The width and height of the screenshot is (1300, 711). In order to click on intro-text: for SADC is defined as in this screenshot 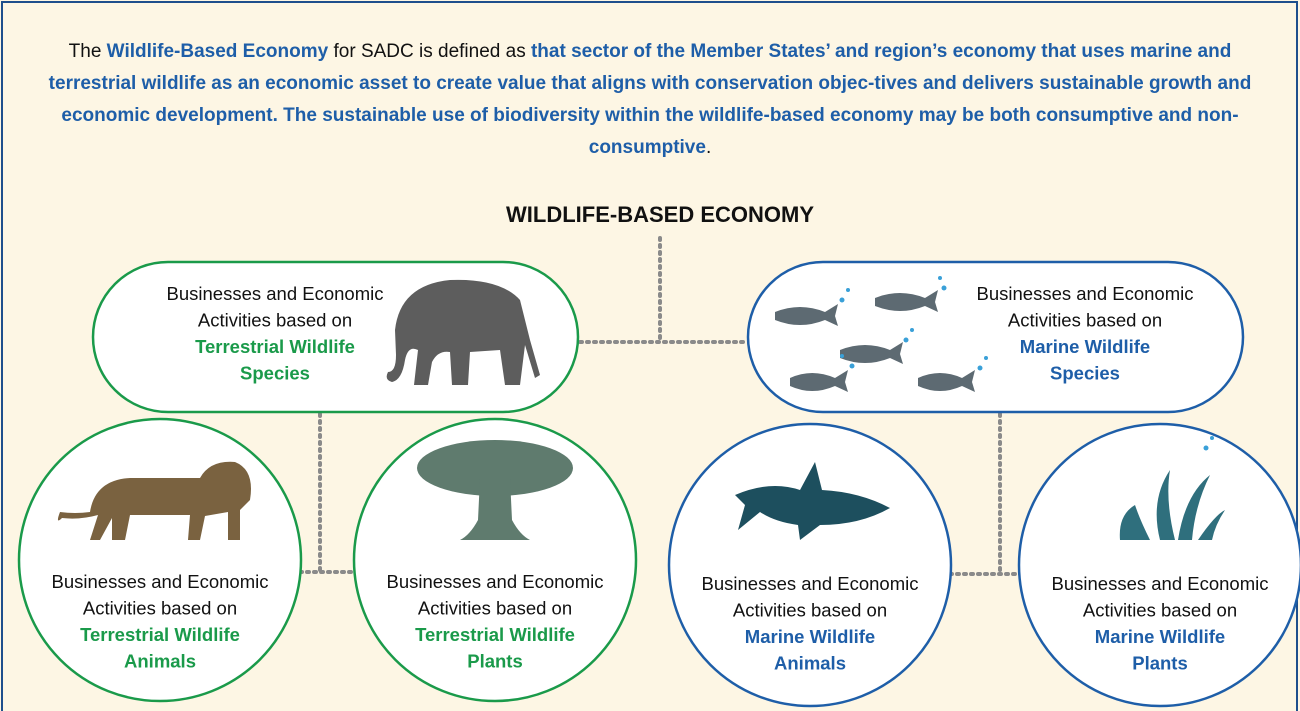, I will do `click(429, 51)`.